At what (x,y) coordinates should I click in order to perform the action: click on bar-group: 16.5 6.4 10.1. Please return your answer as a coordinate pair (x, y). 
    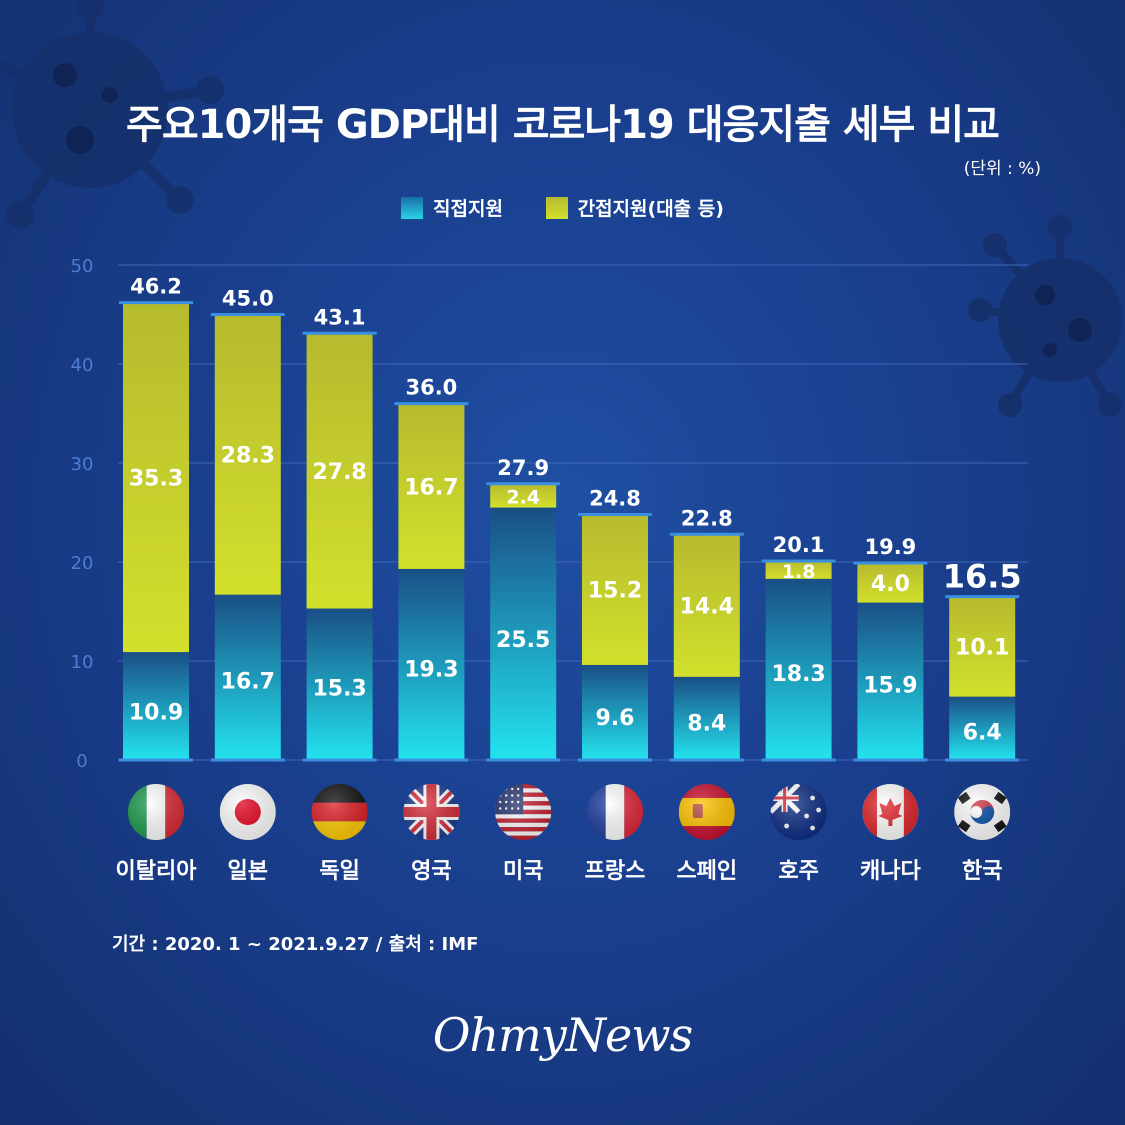
    Looking at the image, I should click on (982, 660).